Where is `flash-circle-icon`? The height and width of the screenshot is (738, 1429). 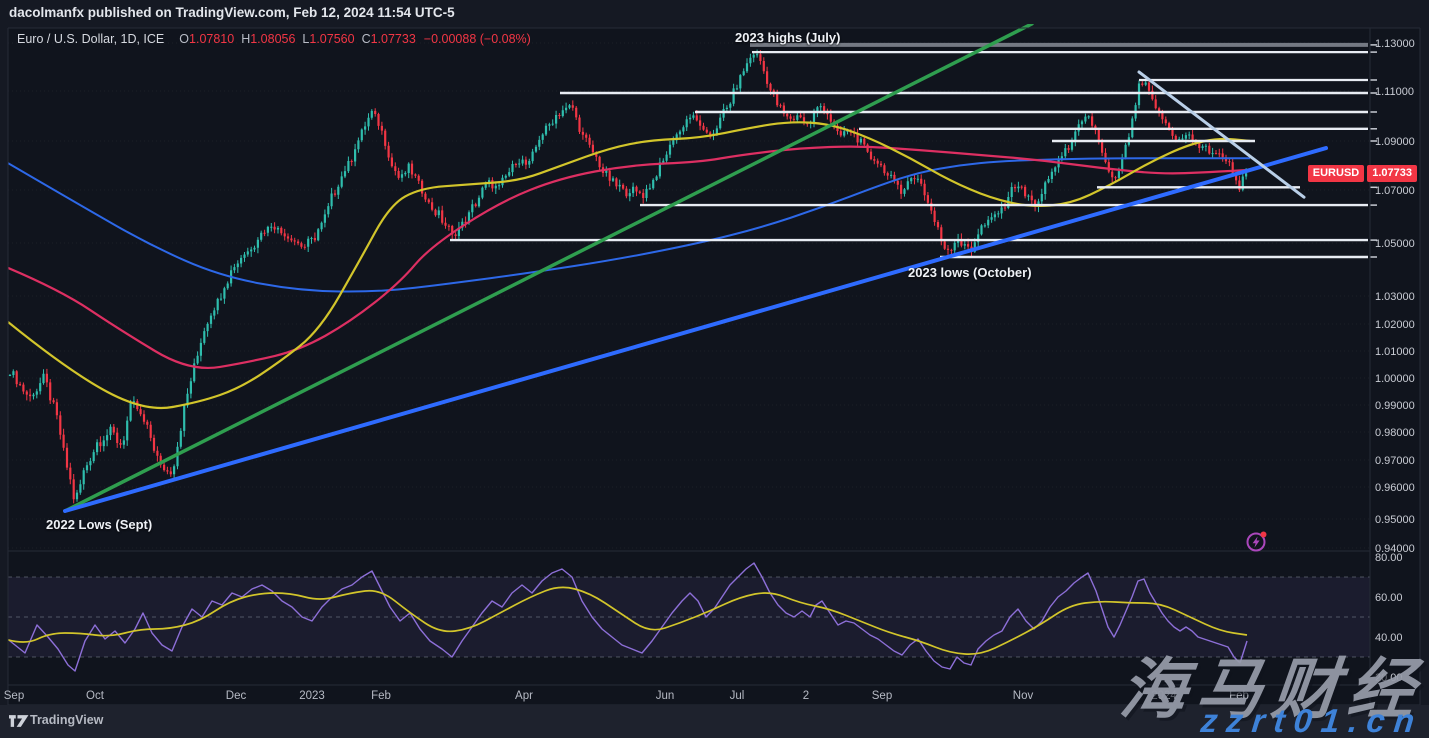
flash-circle-icon is located at coordinates (1256, 542).